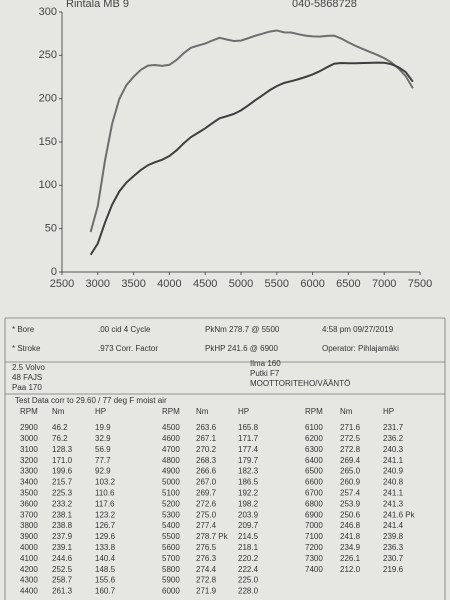  Describe the element at coordinates (62, 591) in the screenshot. I see `table-cell: 261.3` at that location.